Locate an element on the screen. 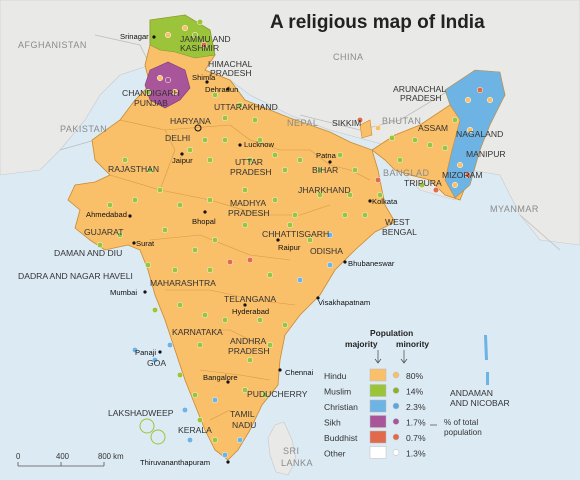  jk-muslim is located at coordinates (182, 36).